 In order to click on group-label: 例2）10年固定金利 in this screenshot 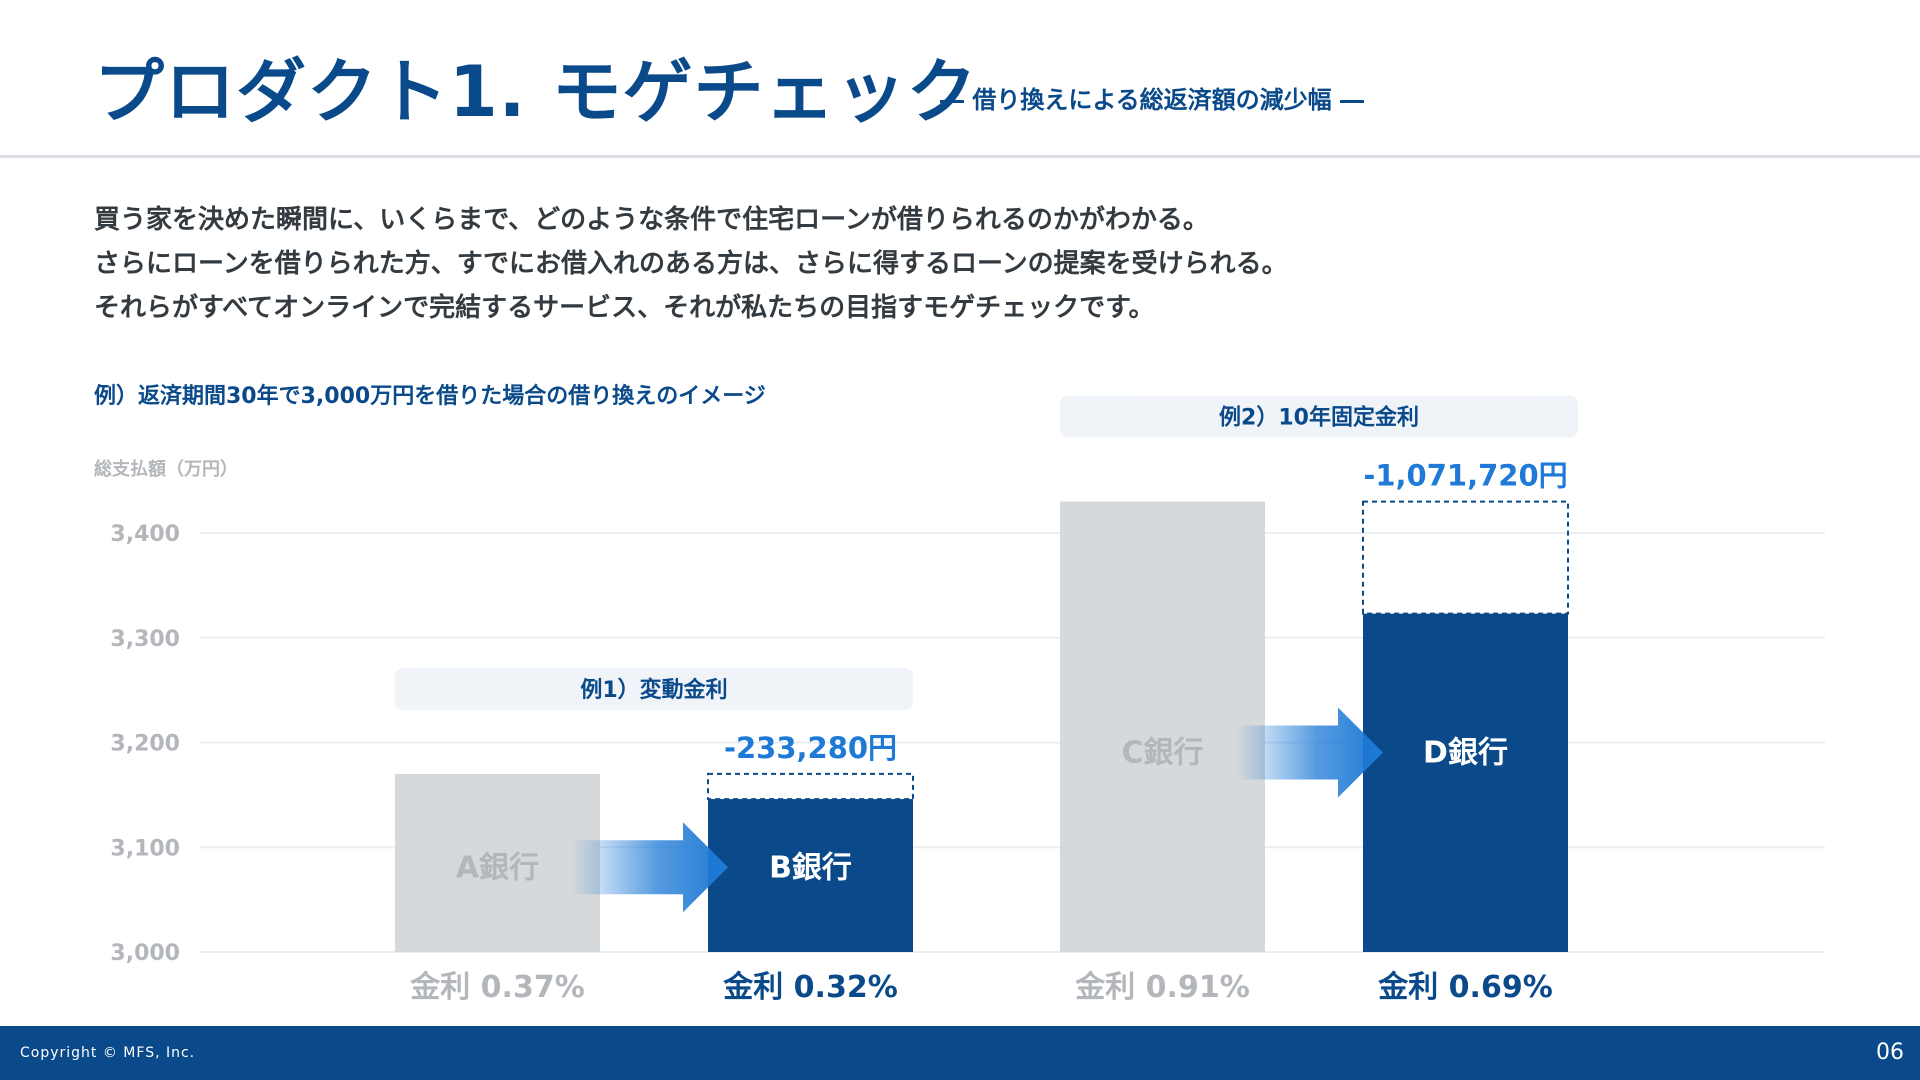, I will do `click(1319, 418)`.